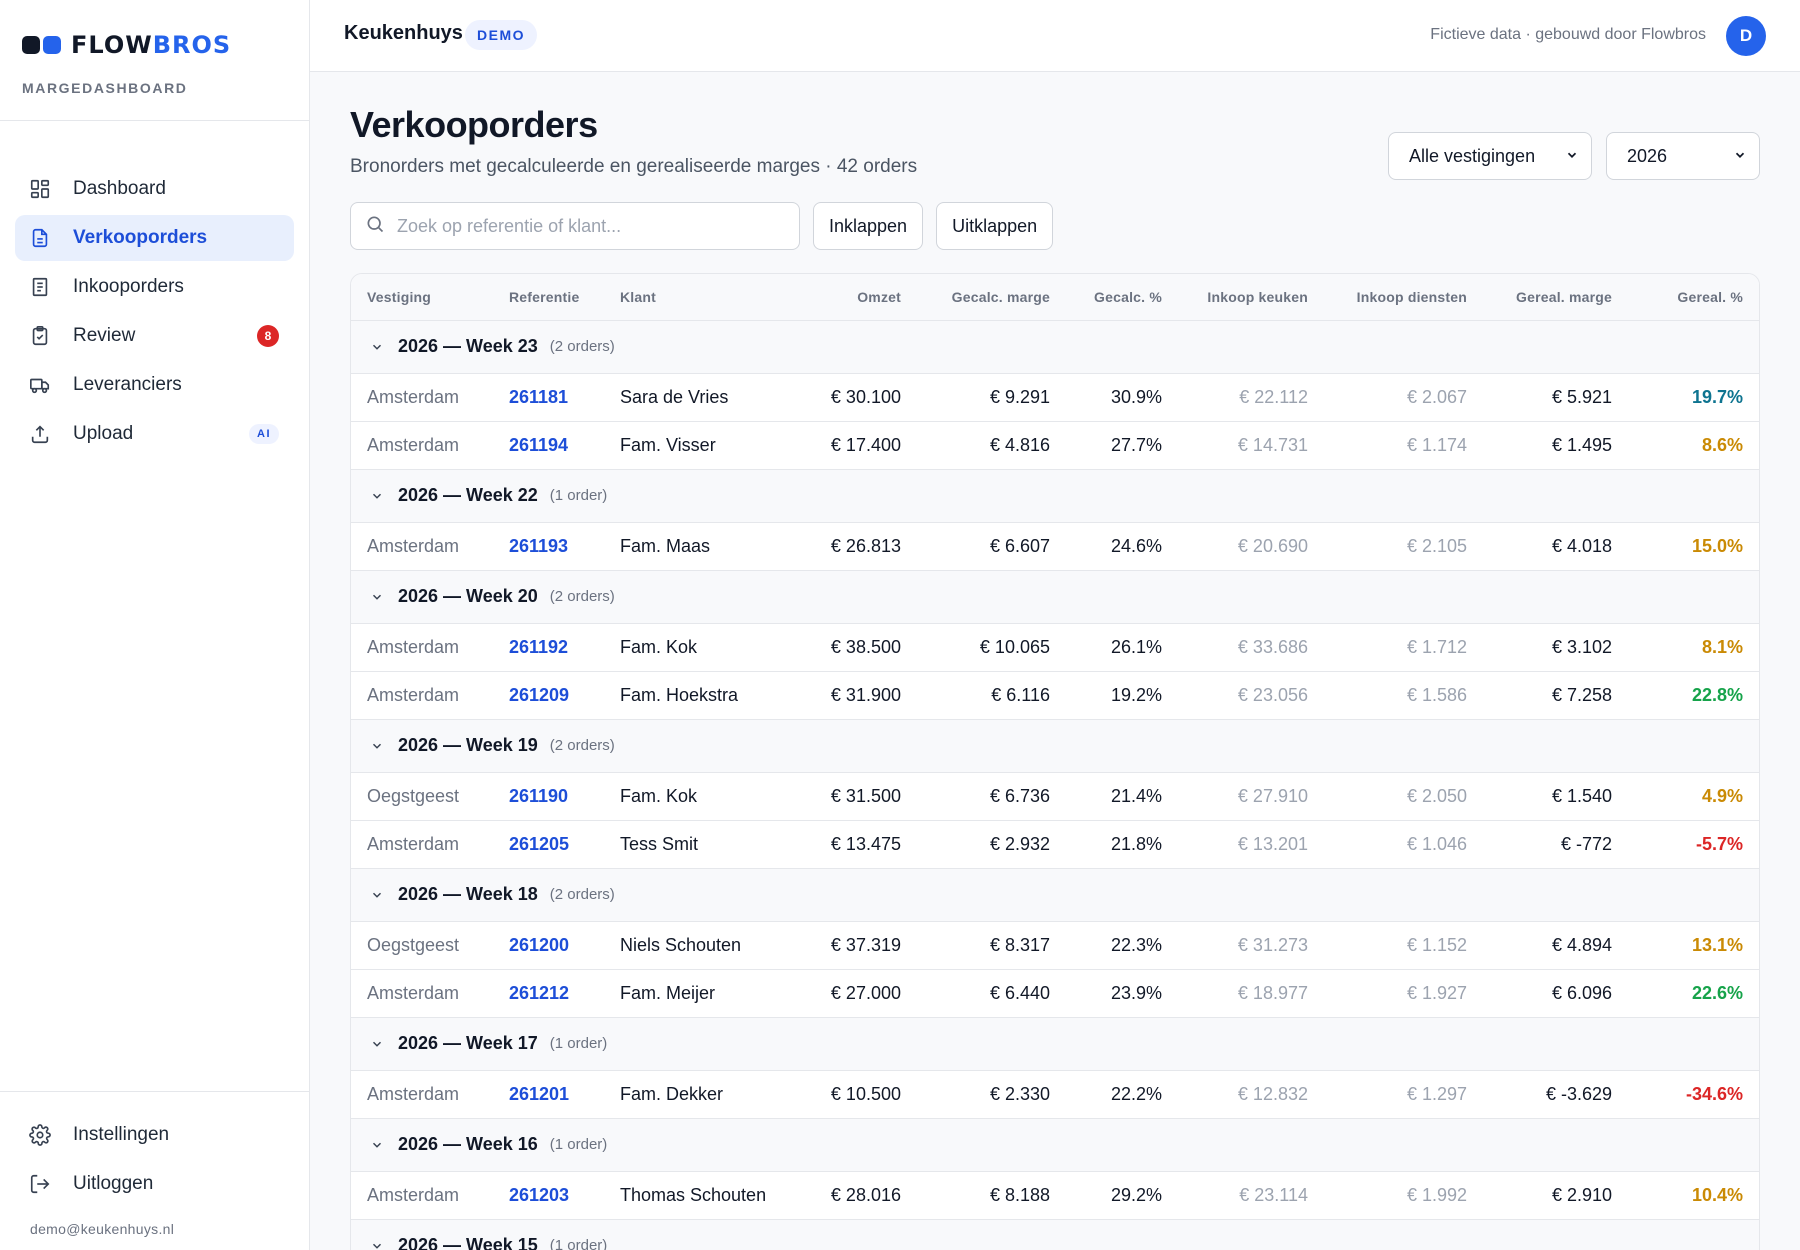  What do you see at coordinates (1555, 546) in the screenshot?
I see `cell-gereal-marge: € 4.018` at bounding box center [1555, 546].